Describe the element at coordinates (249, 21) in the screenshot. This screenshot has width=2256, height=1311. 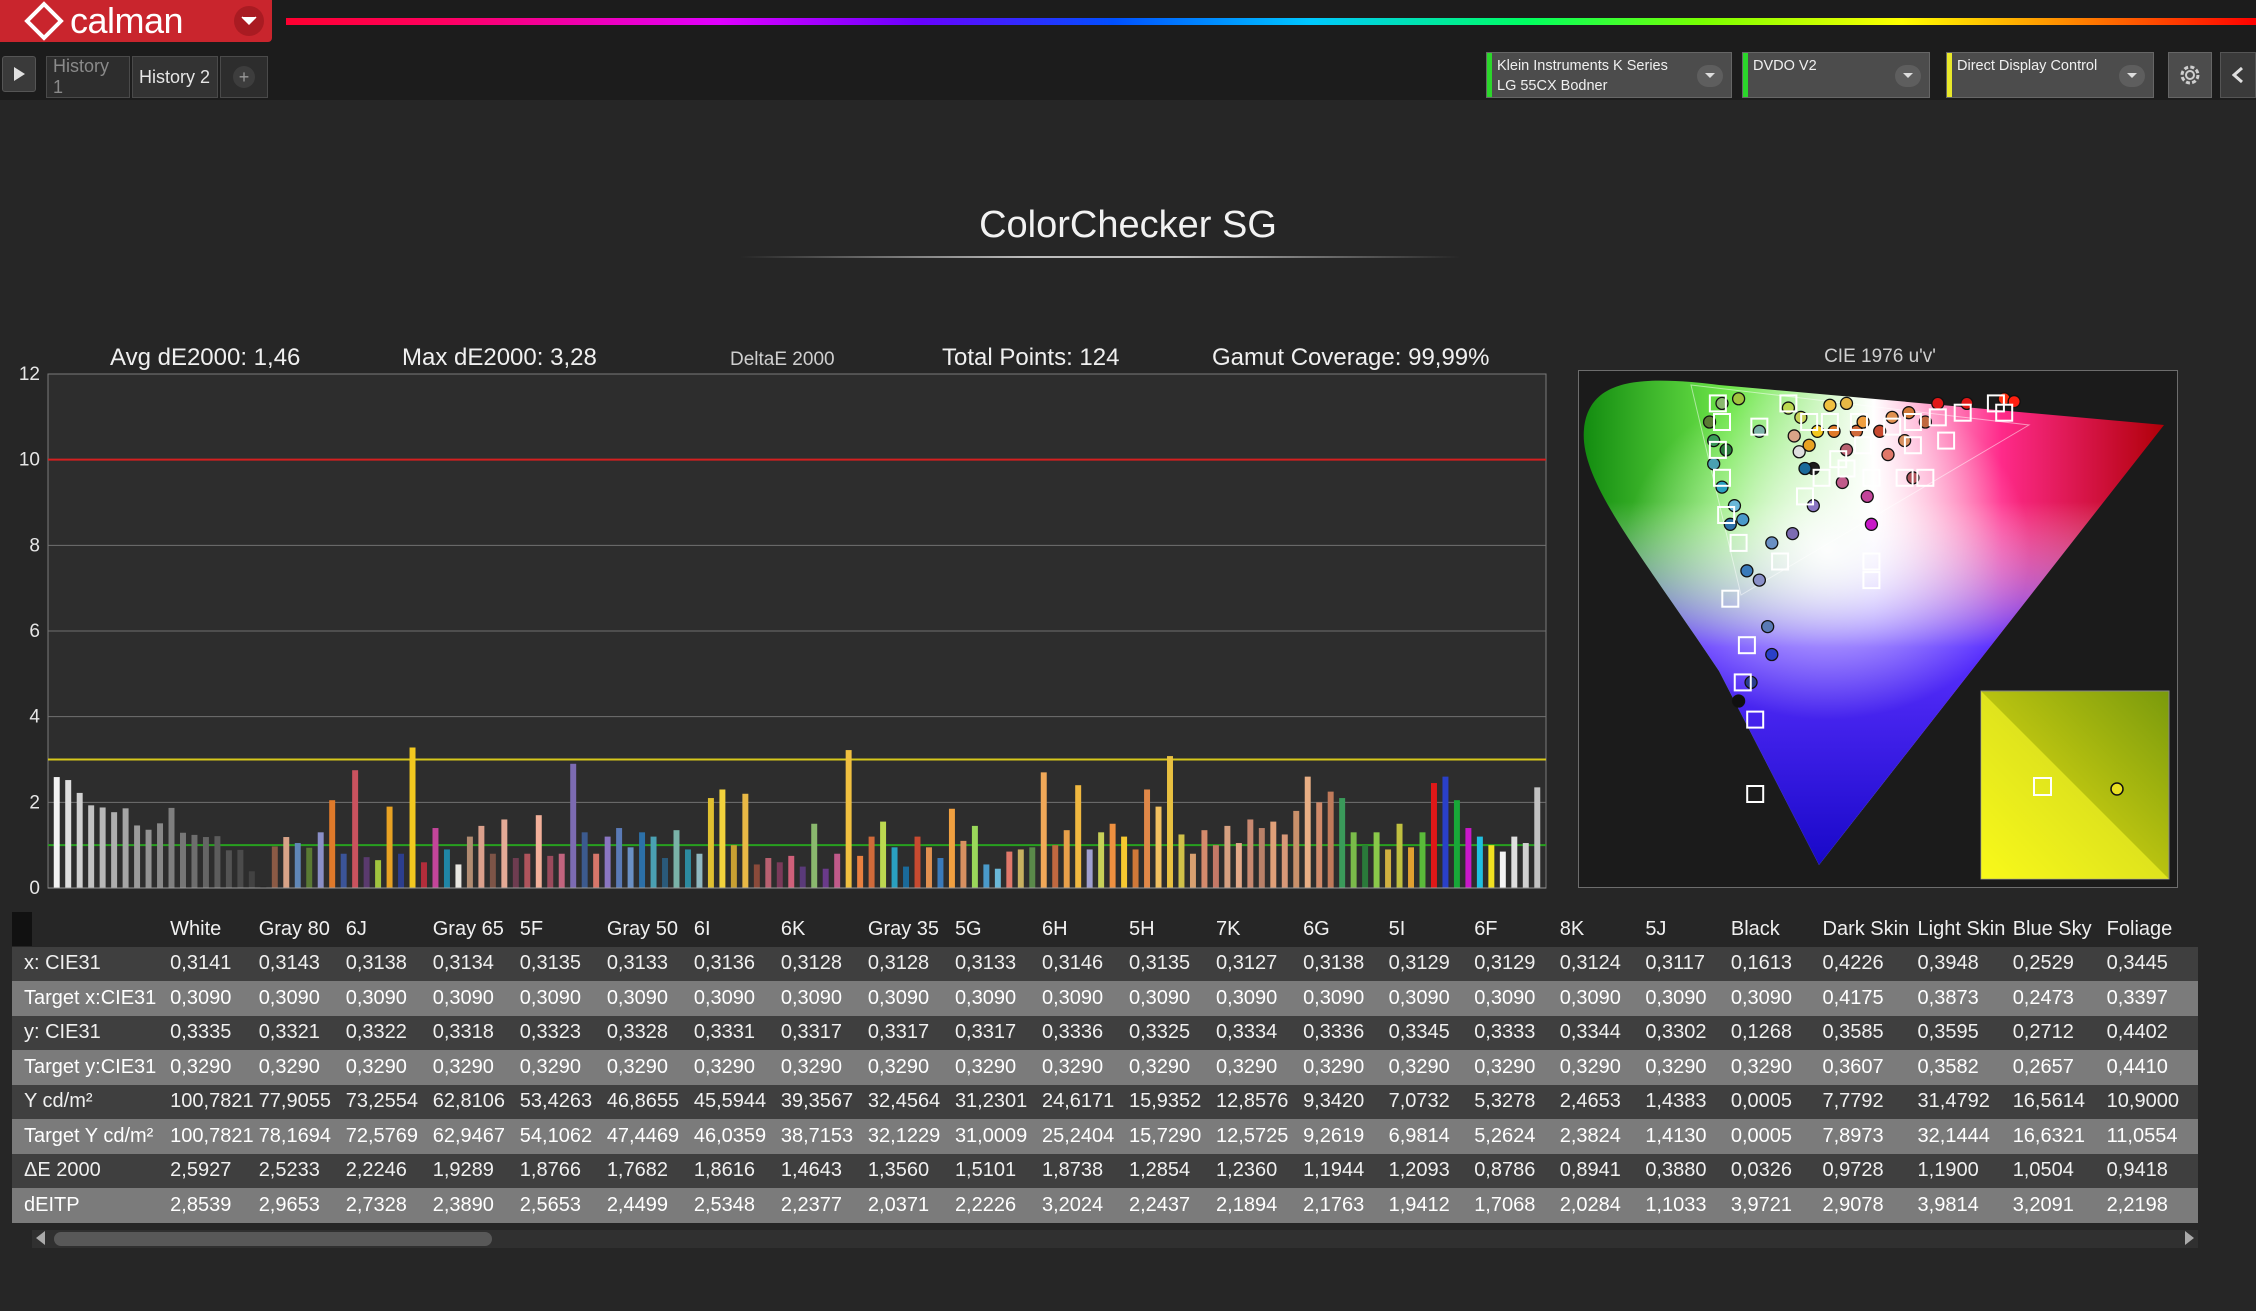
I see `app-menu-chevron-icon` at that location.